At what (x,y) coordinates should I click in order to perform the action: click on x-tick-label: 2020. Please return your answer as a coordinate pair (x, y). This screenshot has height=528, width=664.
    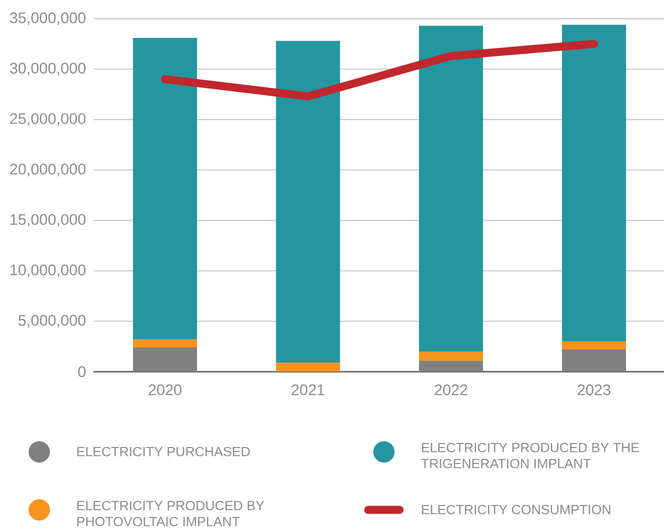
    Looking at the image, I should click on (165, 390).